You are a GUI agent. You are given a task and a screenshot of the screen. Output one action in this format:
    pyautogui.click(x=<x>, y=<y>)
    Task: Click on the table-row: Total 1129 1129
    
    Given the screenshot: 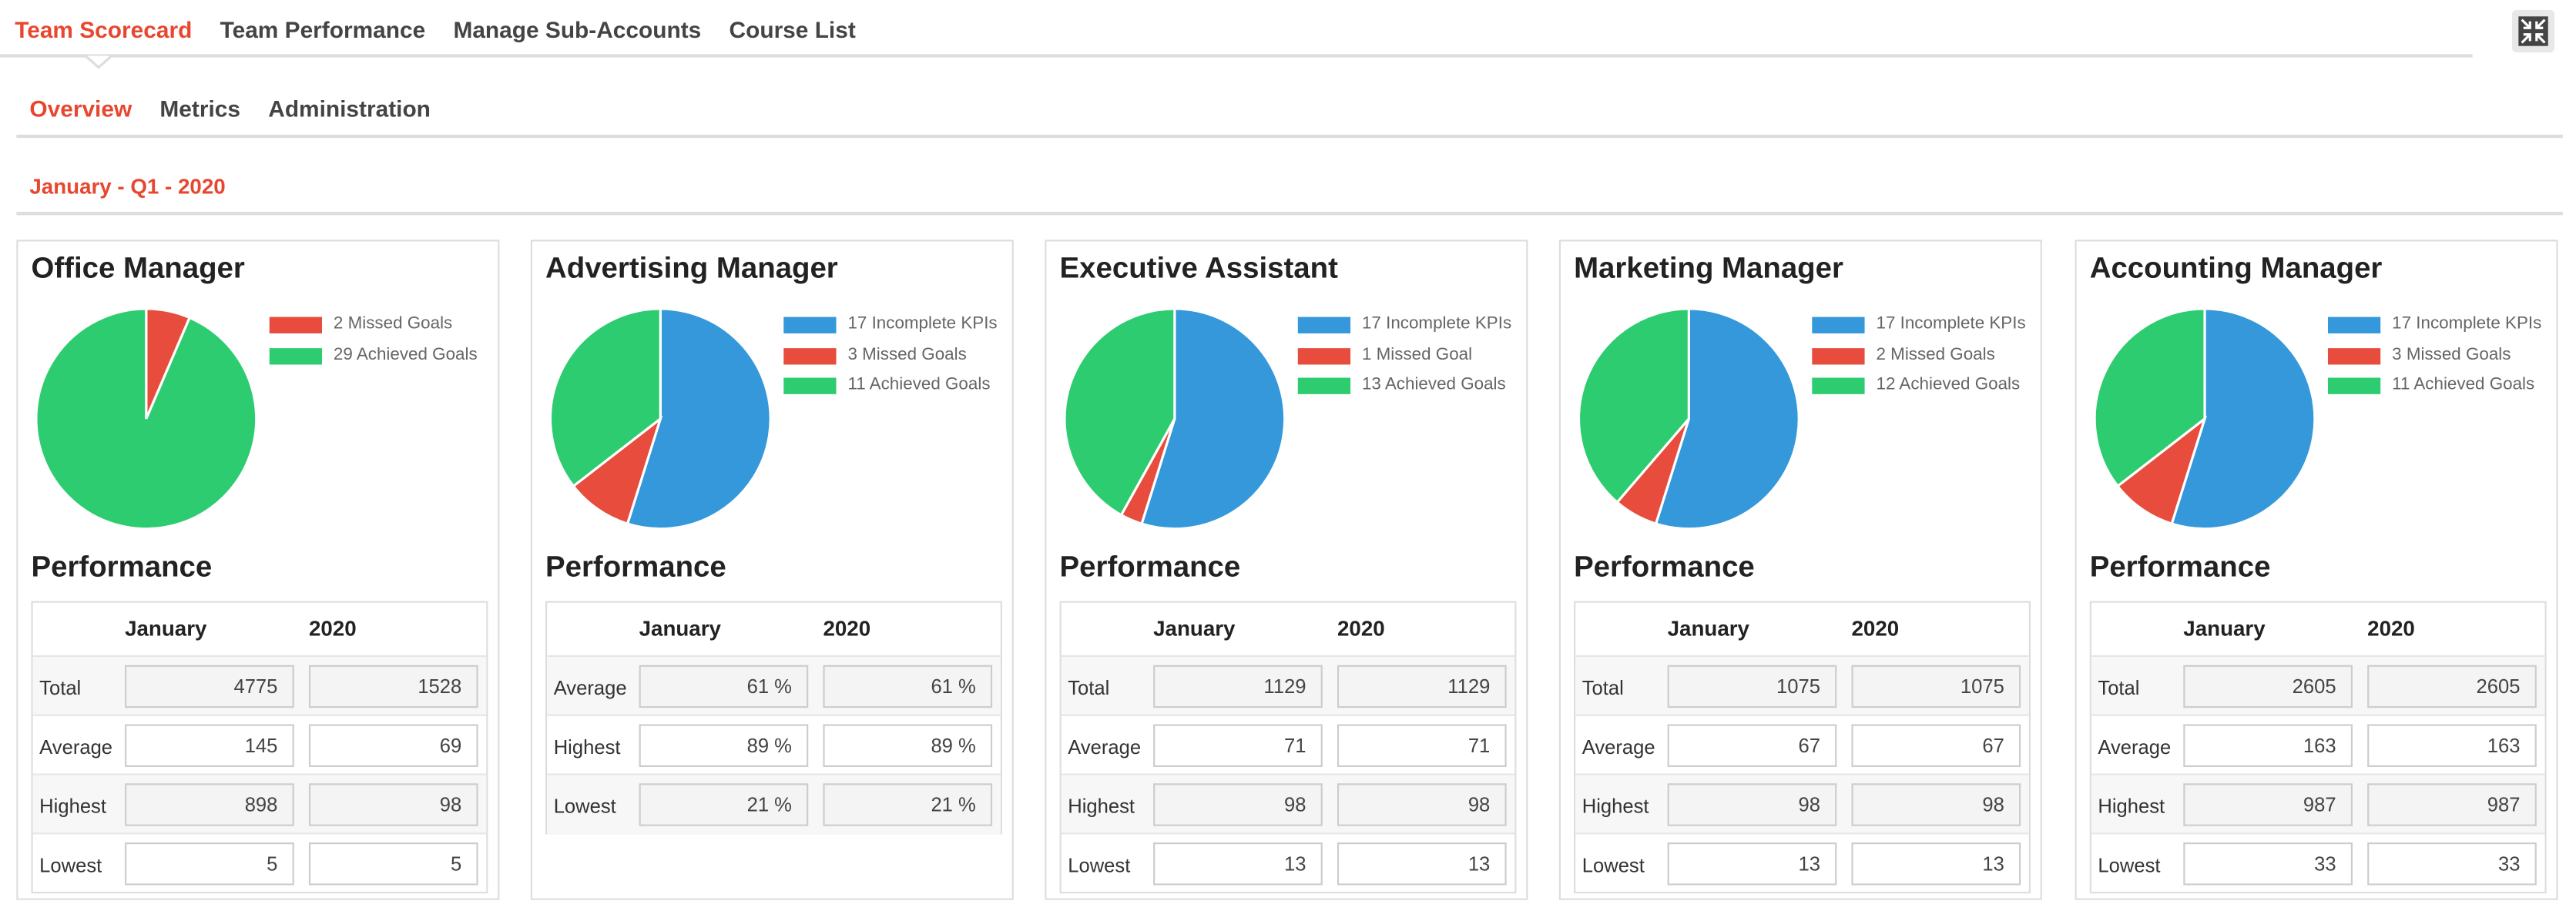 What is the action you would take?
    pyautogui.click(x=1288, y=685)
    